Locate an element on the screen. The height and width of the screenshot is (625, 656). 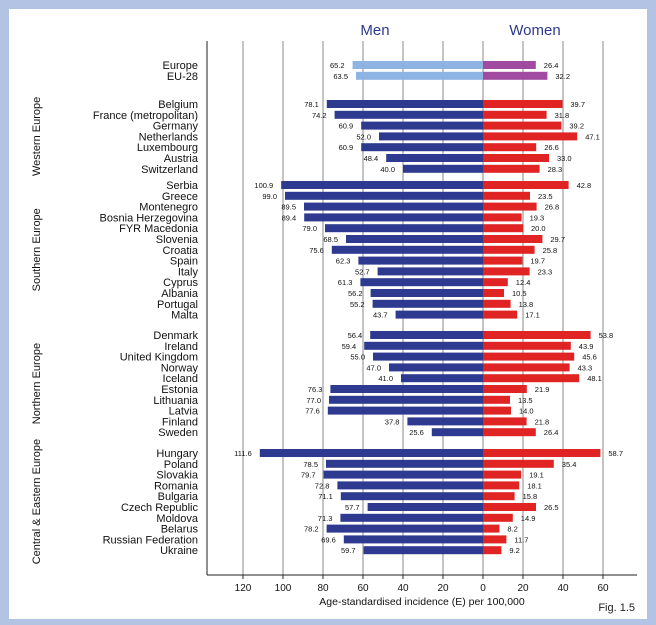
men-value-label: 59.7 is located at coordinates (348, 550).